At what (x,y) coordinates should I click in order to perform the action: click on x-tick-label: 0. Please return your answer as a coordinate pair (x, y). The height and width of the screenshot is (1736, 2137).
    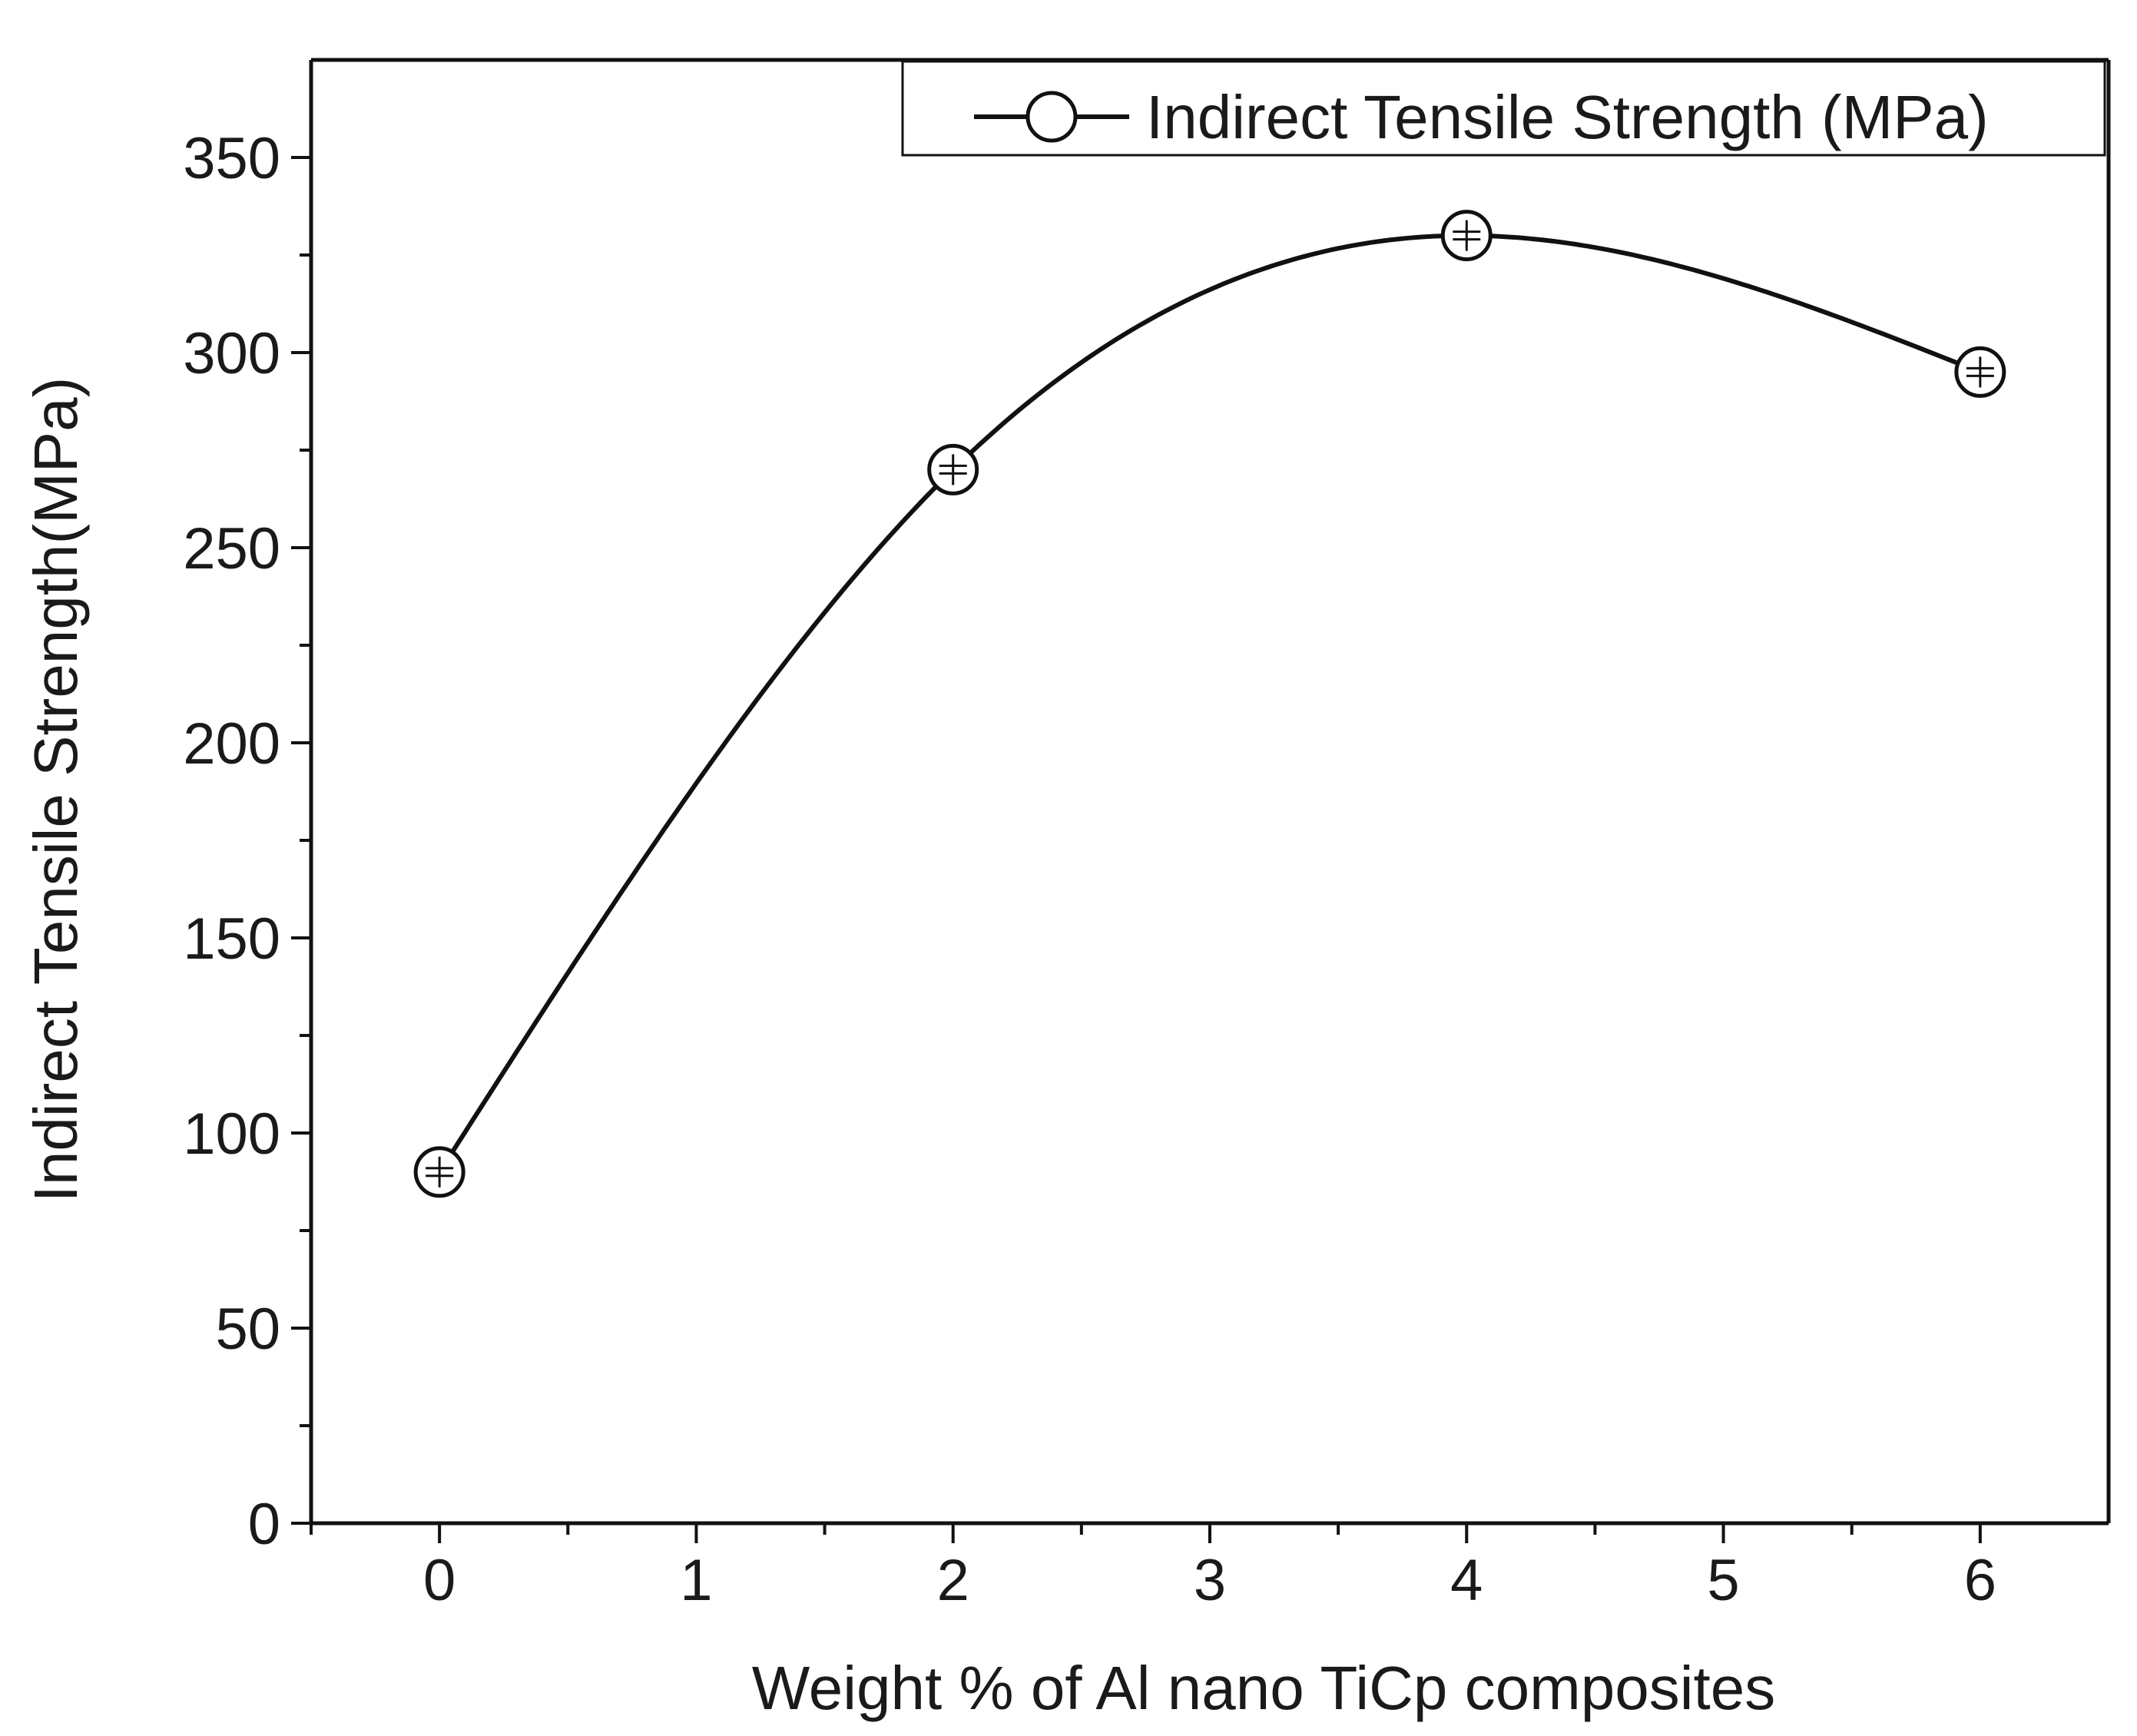
    Looking at the image, I should click on (439, 1581).